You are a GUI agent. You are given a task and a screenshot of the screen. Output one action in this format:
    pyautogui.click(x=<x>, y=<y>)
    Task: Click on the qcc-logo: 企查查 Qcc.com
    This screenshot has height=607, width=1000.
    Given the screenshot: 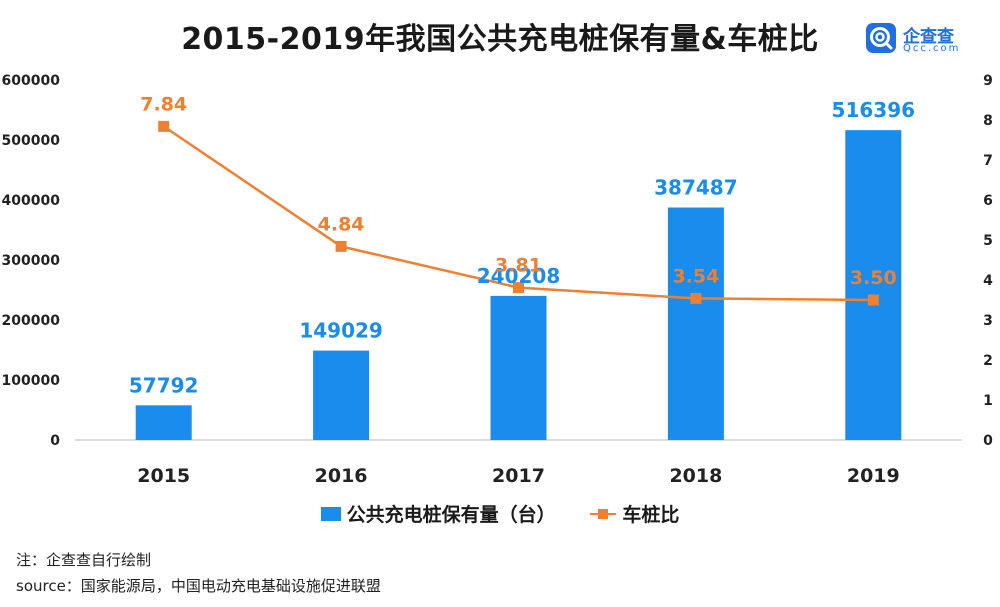 What is the action you would take?
    pyautogui.click(x=925, y=40)
    